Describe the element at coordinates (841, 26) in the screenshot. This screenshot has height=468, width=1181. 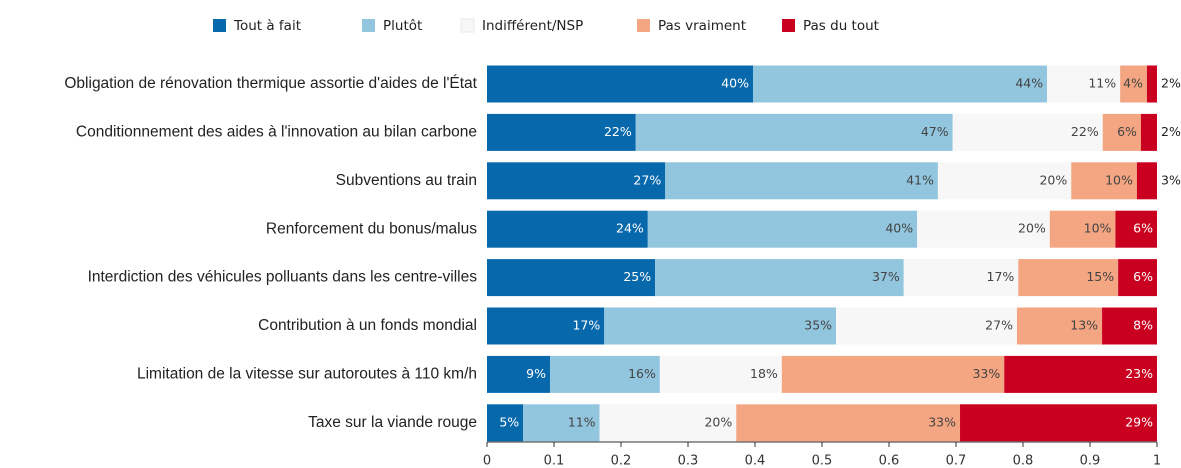
I see `legend-label: Pas du tout` at that location.